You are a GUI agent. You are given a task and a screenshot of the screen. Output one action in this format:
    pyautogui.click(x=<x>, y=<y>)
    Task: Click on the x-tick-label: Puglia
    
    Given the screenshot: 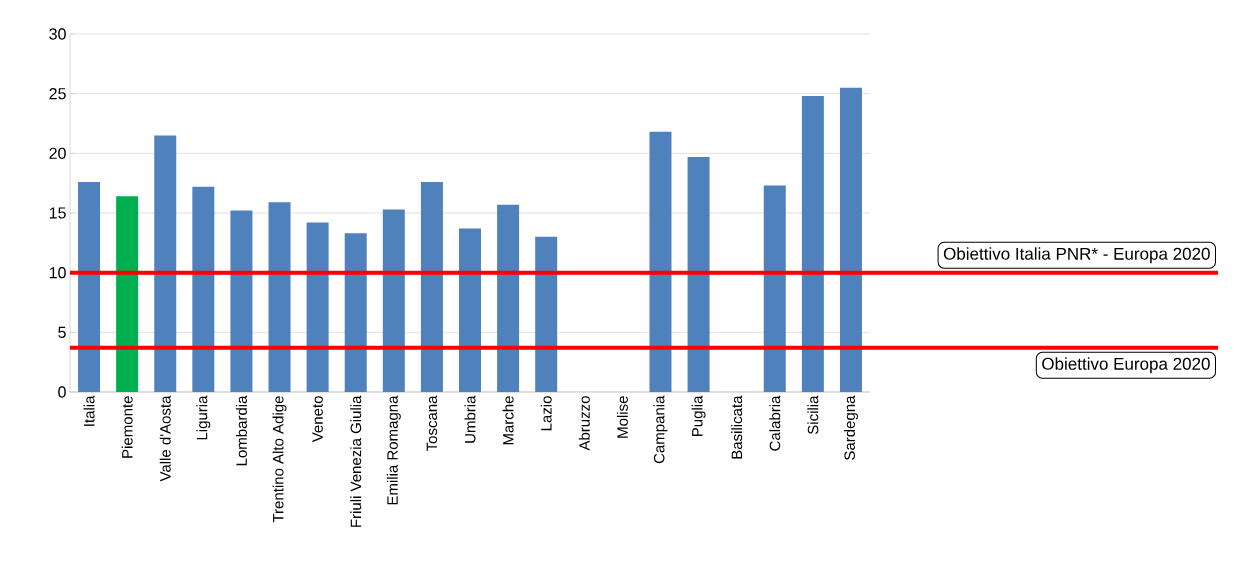 What is the action you would take?
    pyautogui.click(x=698, y=416)
    